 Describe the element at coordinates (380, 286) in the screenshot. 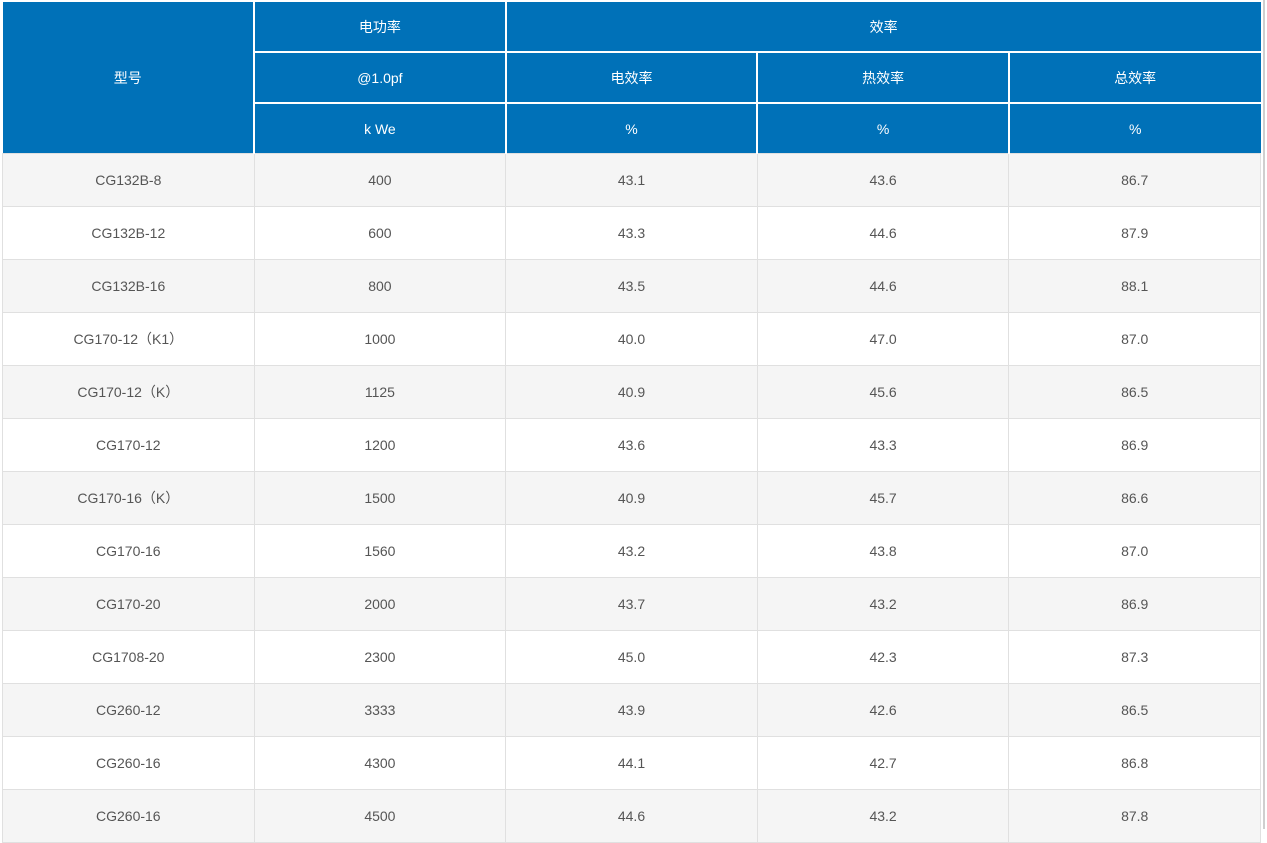

I see `power-cell: 800` at that location.